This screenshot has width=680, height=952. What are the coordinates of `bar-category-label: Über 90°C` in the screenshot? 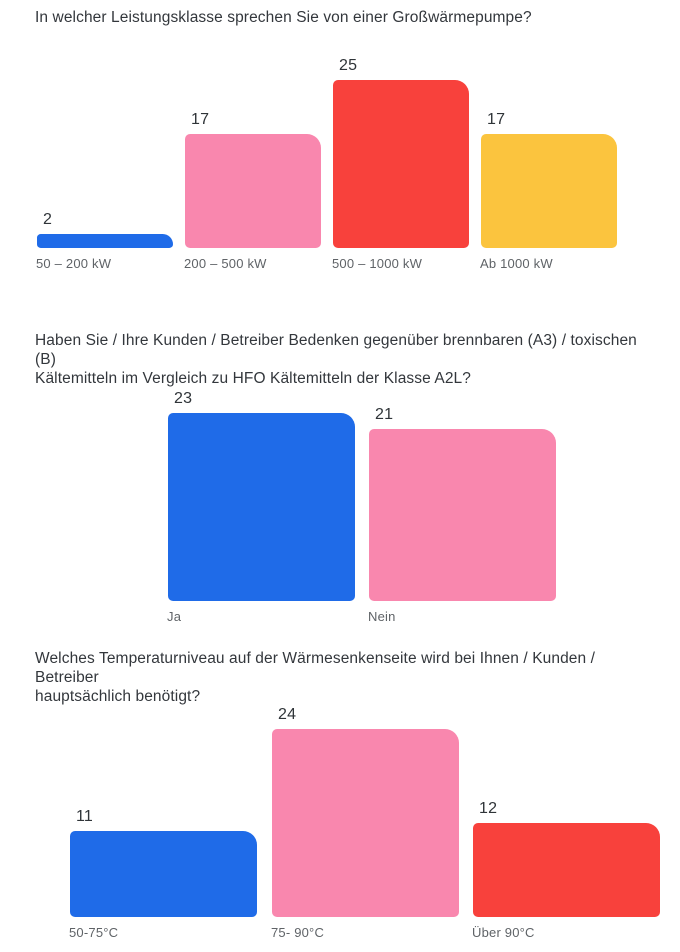 It's located at (503, 932).